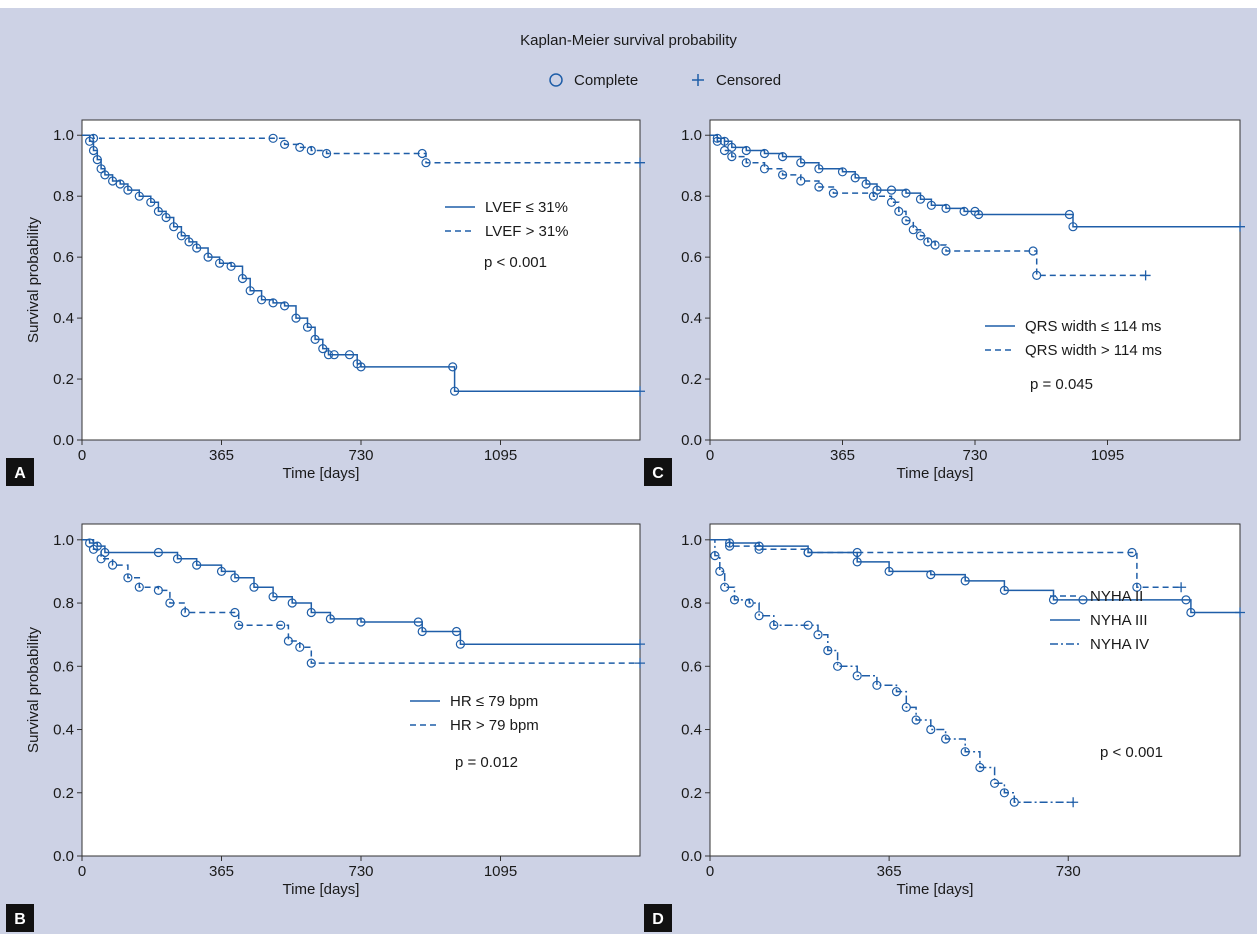 This screenshot has width=1257, height=934. I want to click on top-legend: Complete Censored, so click(665, 80).